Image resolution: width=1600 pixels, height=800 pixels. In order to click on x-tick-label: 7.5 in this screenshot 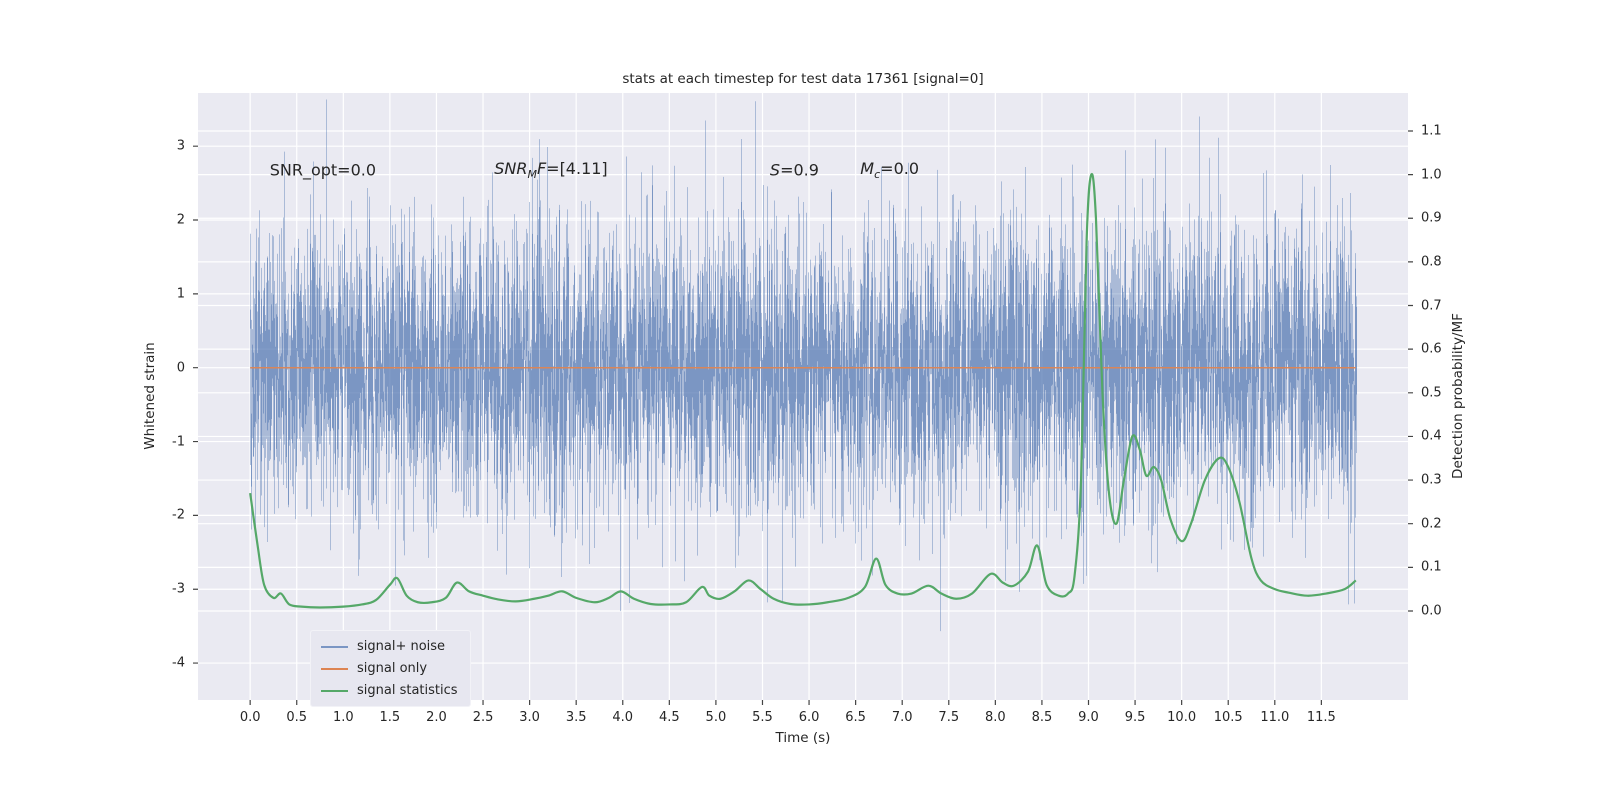, I will do `click(949, 717)`.